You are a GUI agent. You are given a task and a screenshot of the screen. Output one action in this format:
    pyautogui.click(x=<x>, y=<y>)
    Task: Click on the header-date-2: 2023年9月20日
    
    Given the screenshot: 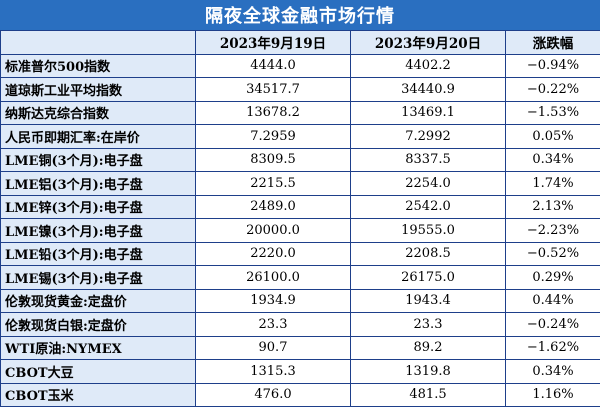 What is the action you would take?
    pyautogui.click(x=428, y=43)
    